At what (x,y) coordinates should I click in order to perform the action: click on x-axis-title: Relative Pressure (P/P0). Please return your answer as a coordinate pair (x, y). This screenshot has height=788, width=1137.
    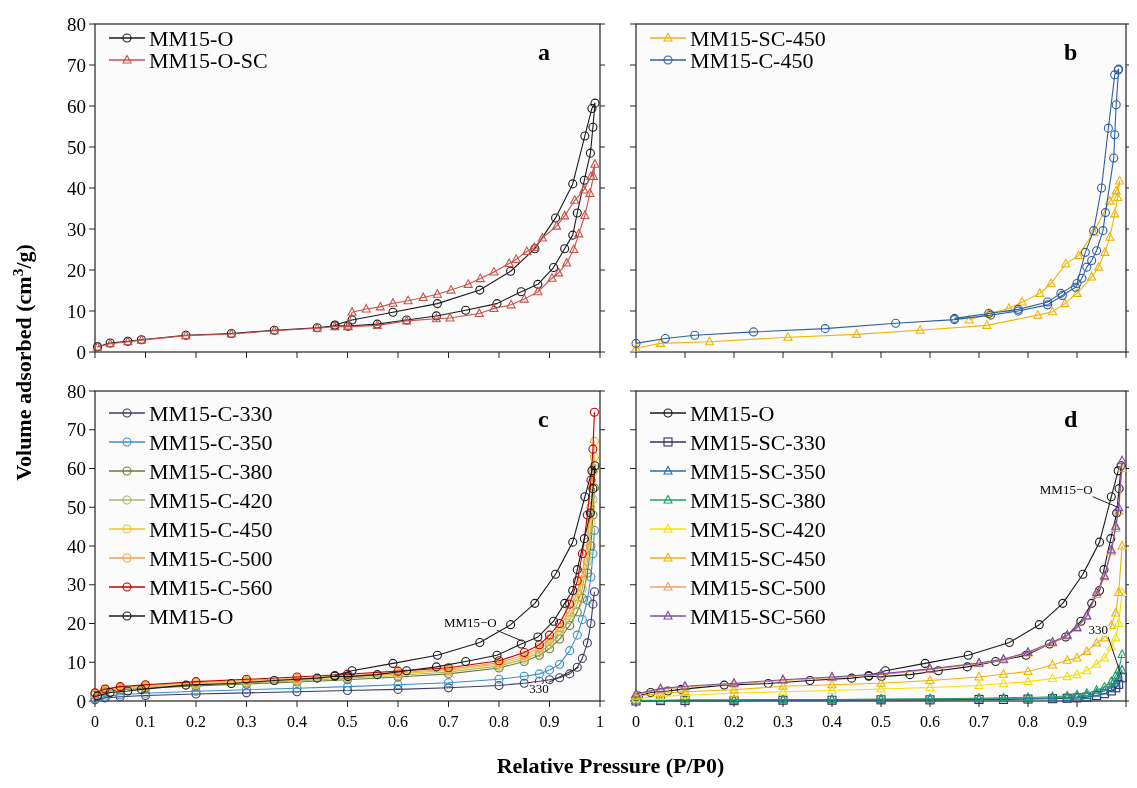
    Looking at the image, I should click on (610, 765).